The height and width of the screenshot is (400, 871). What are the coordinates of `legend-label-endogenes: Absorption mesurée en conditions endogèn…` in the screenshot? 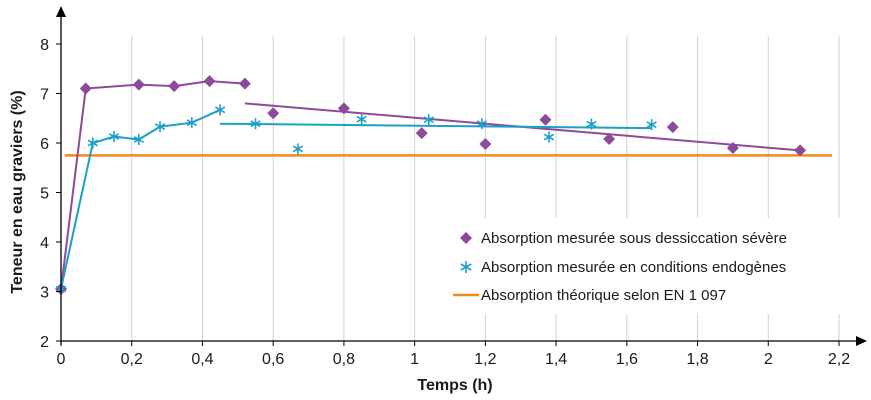 It's located at (633, 267).